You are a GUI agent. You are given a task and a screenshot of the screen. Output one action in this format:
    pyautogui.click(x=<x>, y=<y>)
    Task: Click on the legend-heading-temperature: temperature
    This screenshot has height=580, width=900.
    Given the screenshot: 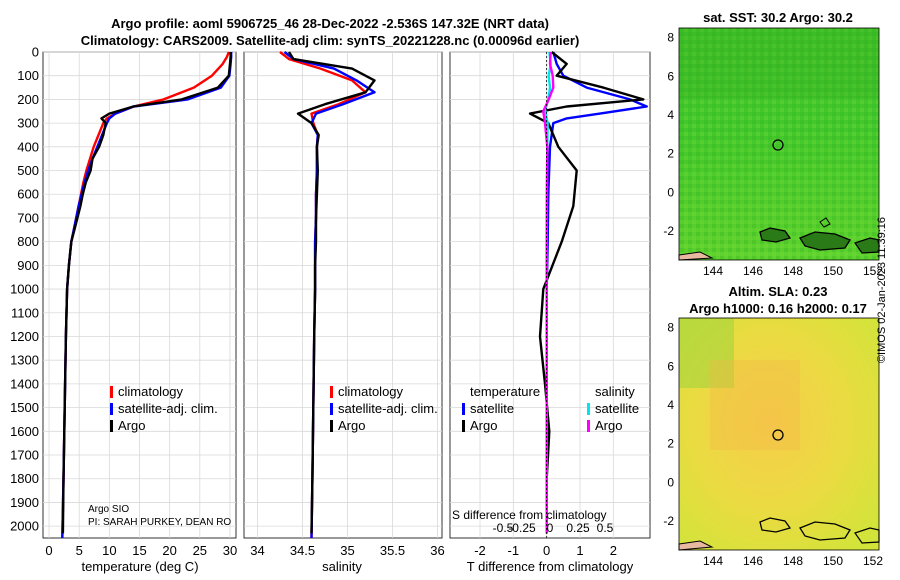 What is the action you would take?
    pyautogui.click(x=505, y=391)
    